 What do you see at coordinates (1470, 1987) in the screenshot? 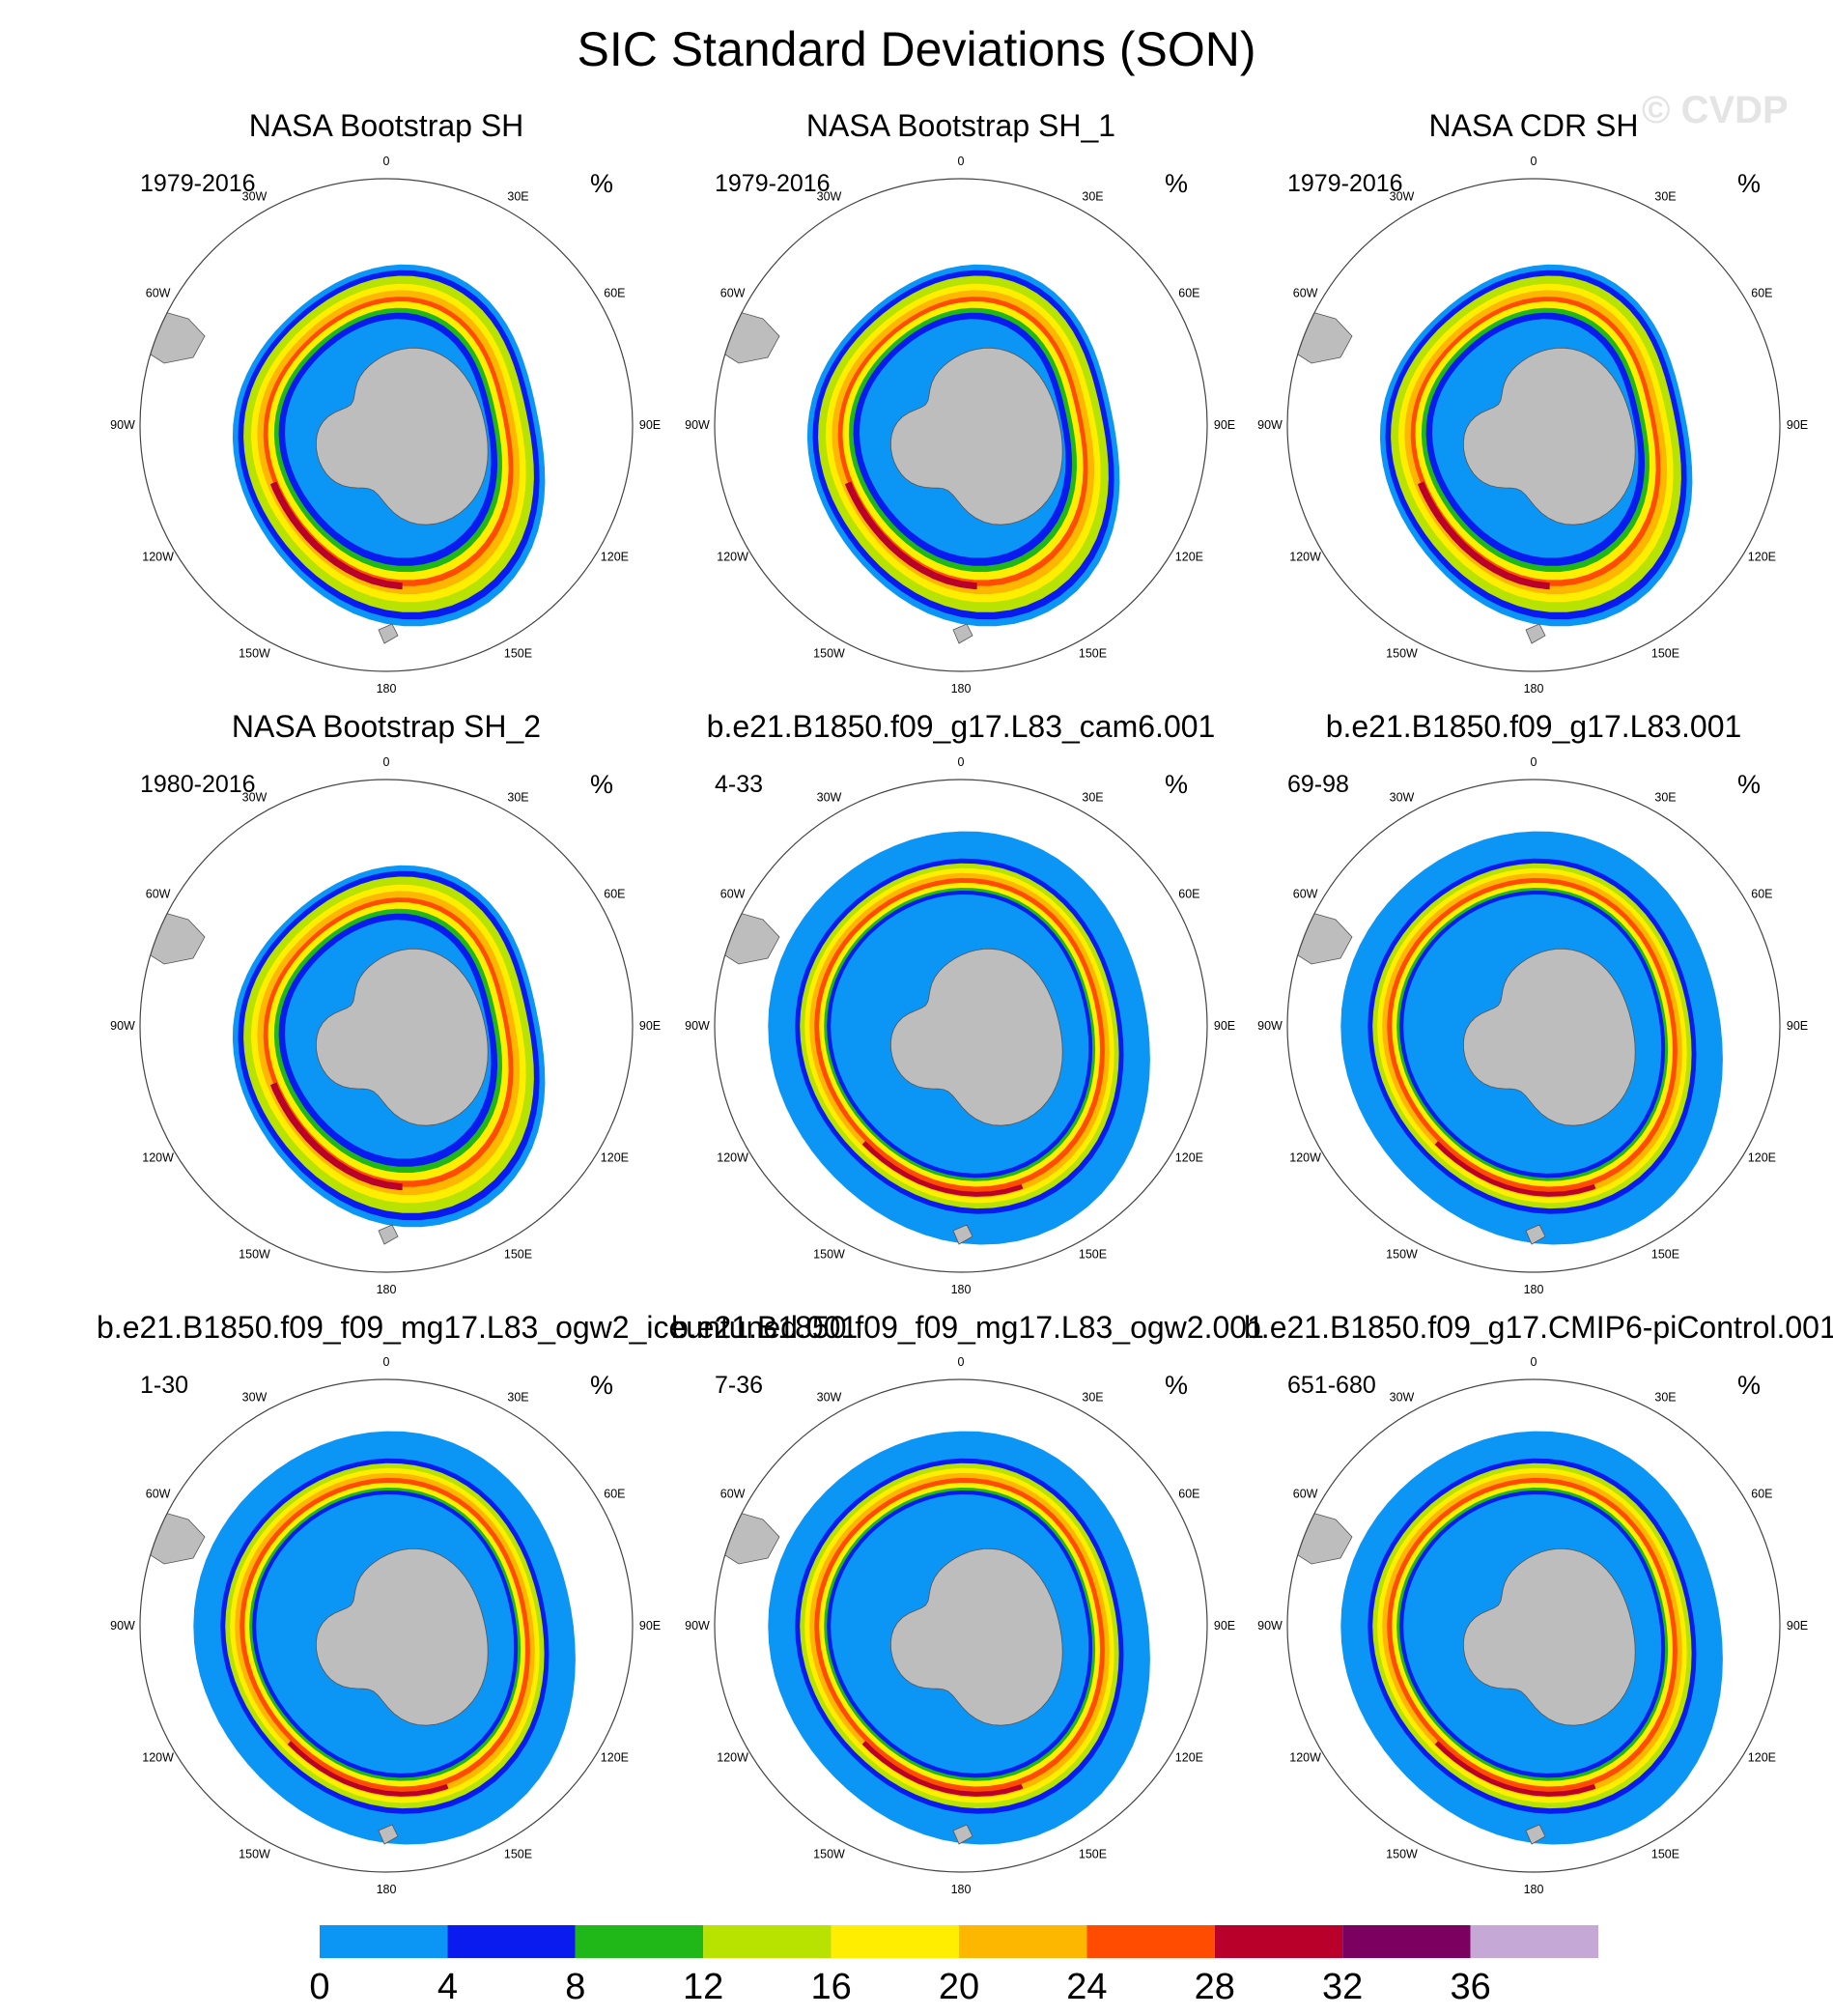
I see `colorbar-label: 36` at bounding box center [1470, 1987].